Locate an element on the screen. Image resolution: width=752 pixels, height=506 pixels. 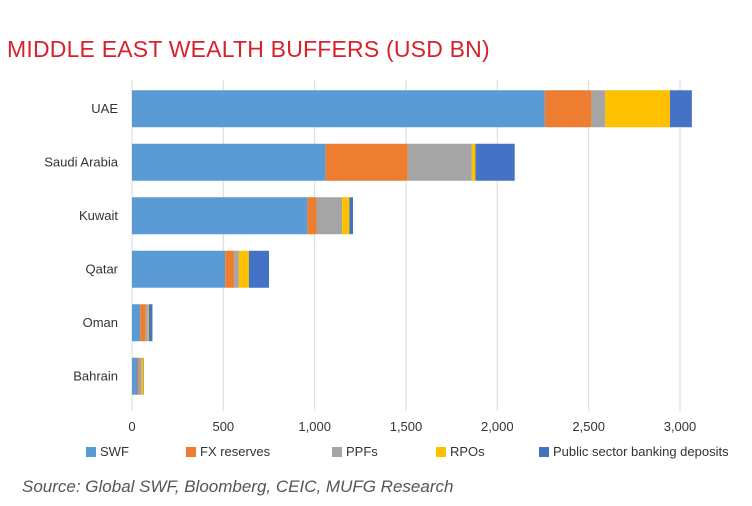
category-label: Kuwait is located at coordinates (98, 215).